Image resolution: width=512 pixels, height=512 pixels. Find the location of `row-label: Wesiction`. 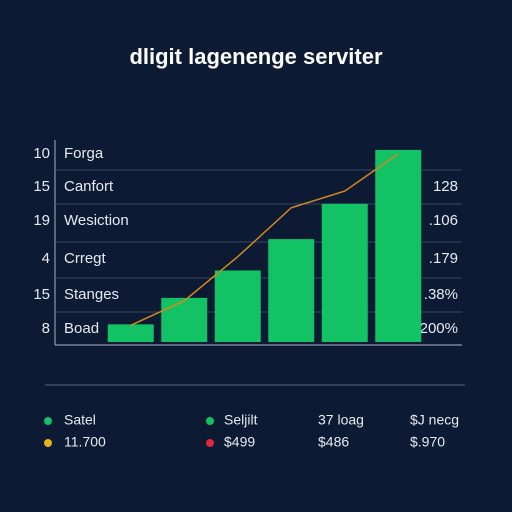

row-label: Wesiction is located at coordinates (96, 220).